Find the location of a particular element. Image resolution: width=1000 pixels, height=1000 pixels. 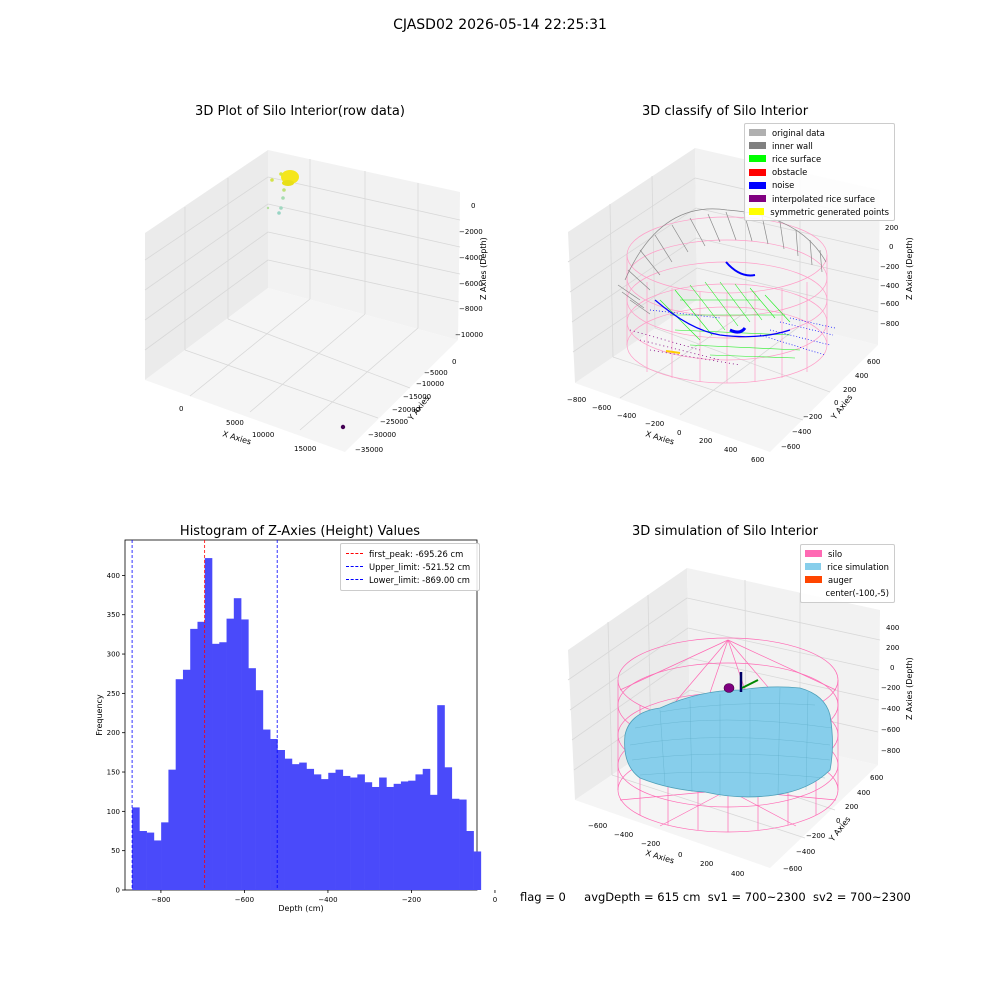

legend-item-rice-surface: rice surface is located at coordinates (819, 158).